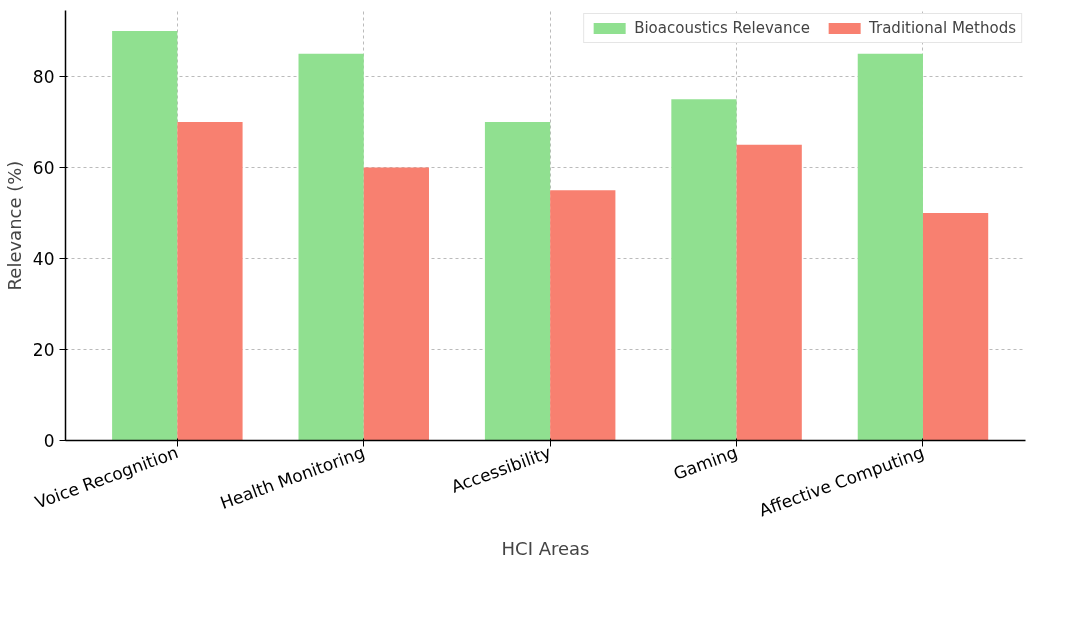 Image resolution: width=1065 pixels, height=638 pixels. What do you see at coordinates (14, 225) in the screenshot?
I see `y-axis-title: Relevance (%)` at bounding box center [14, 225].